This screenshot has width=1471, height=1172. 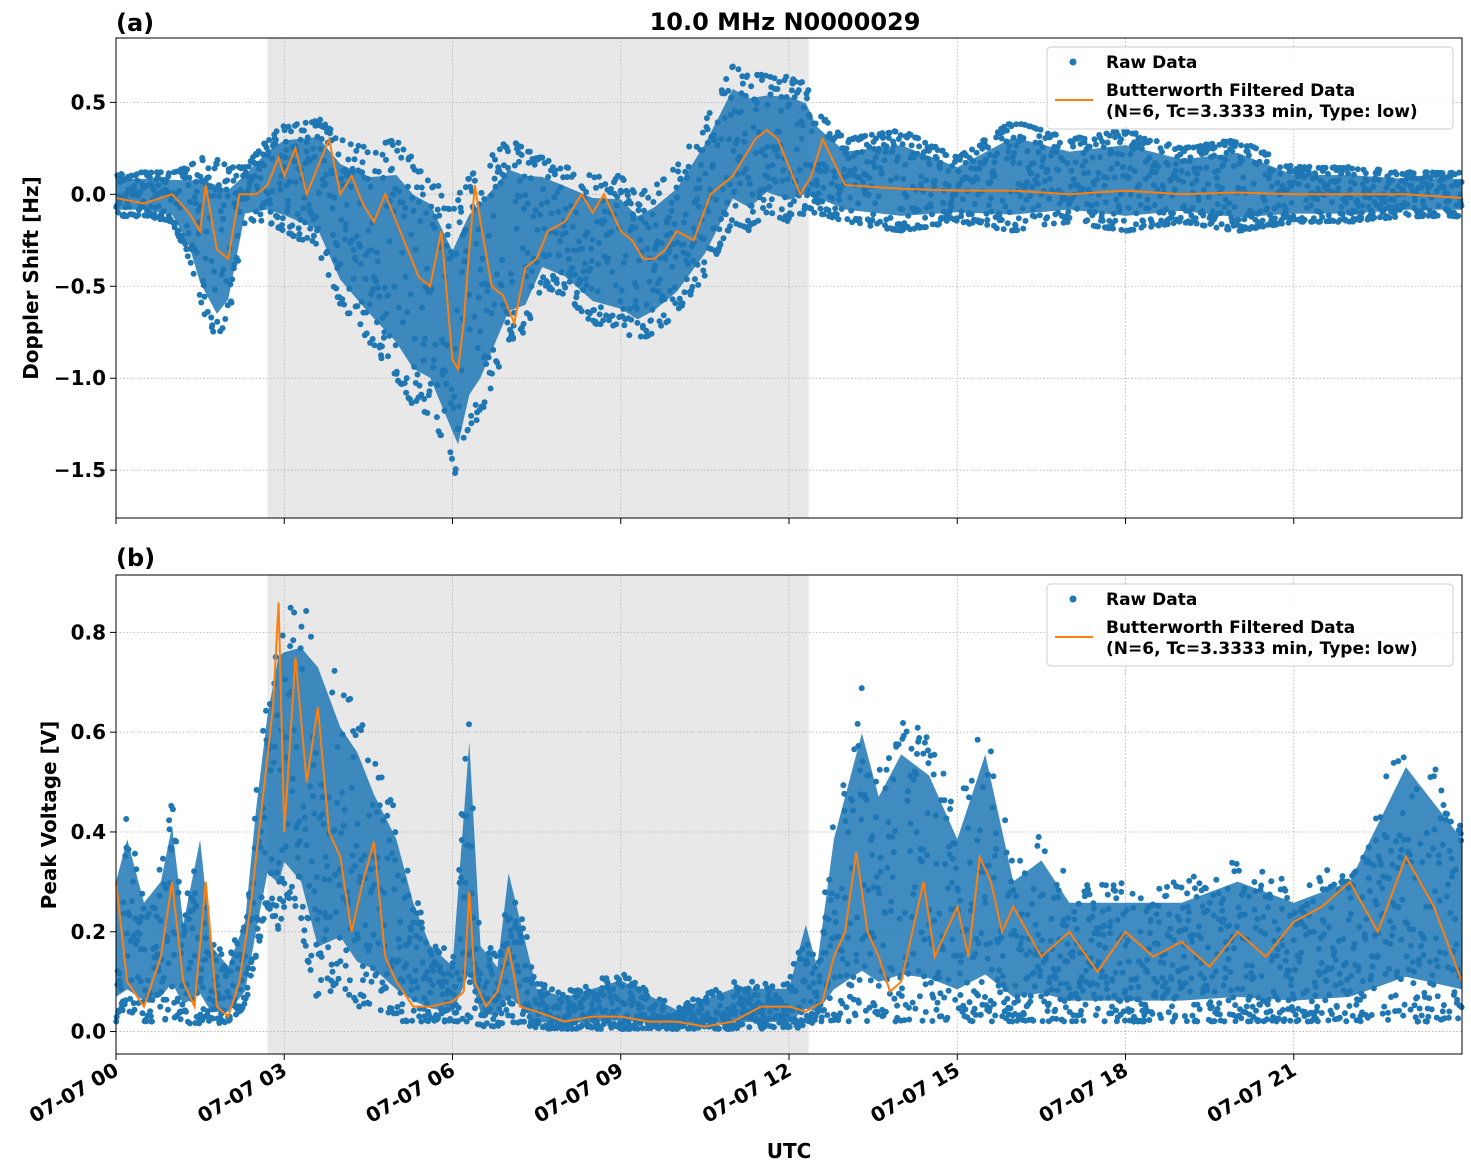 What do you see at coordinates (88, 194) in the screenshot?
I see `panel-a-ytick-label: 0.0` at bounding box center [88, 194].